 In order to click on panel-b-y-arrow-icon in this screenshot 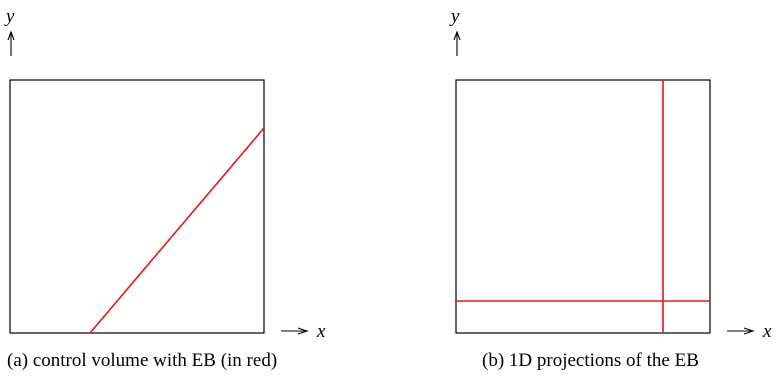, I will do `click(457, 43)`.